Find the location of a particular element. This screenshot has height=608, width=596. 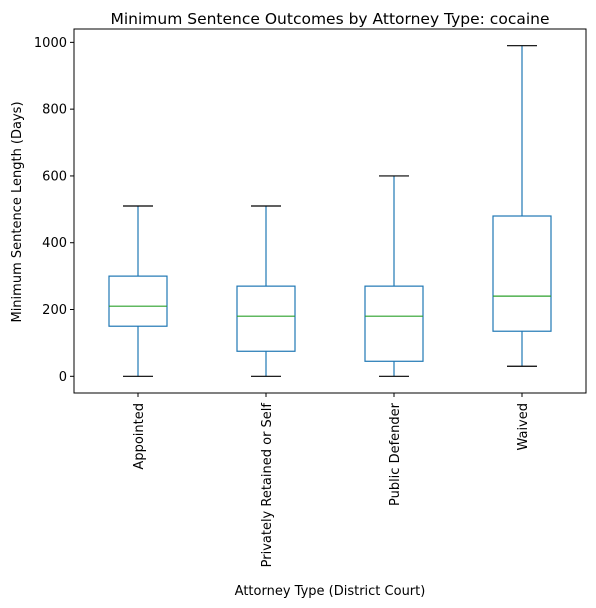

x-tick-label: Appointed is located at coordinates (139, 436).